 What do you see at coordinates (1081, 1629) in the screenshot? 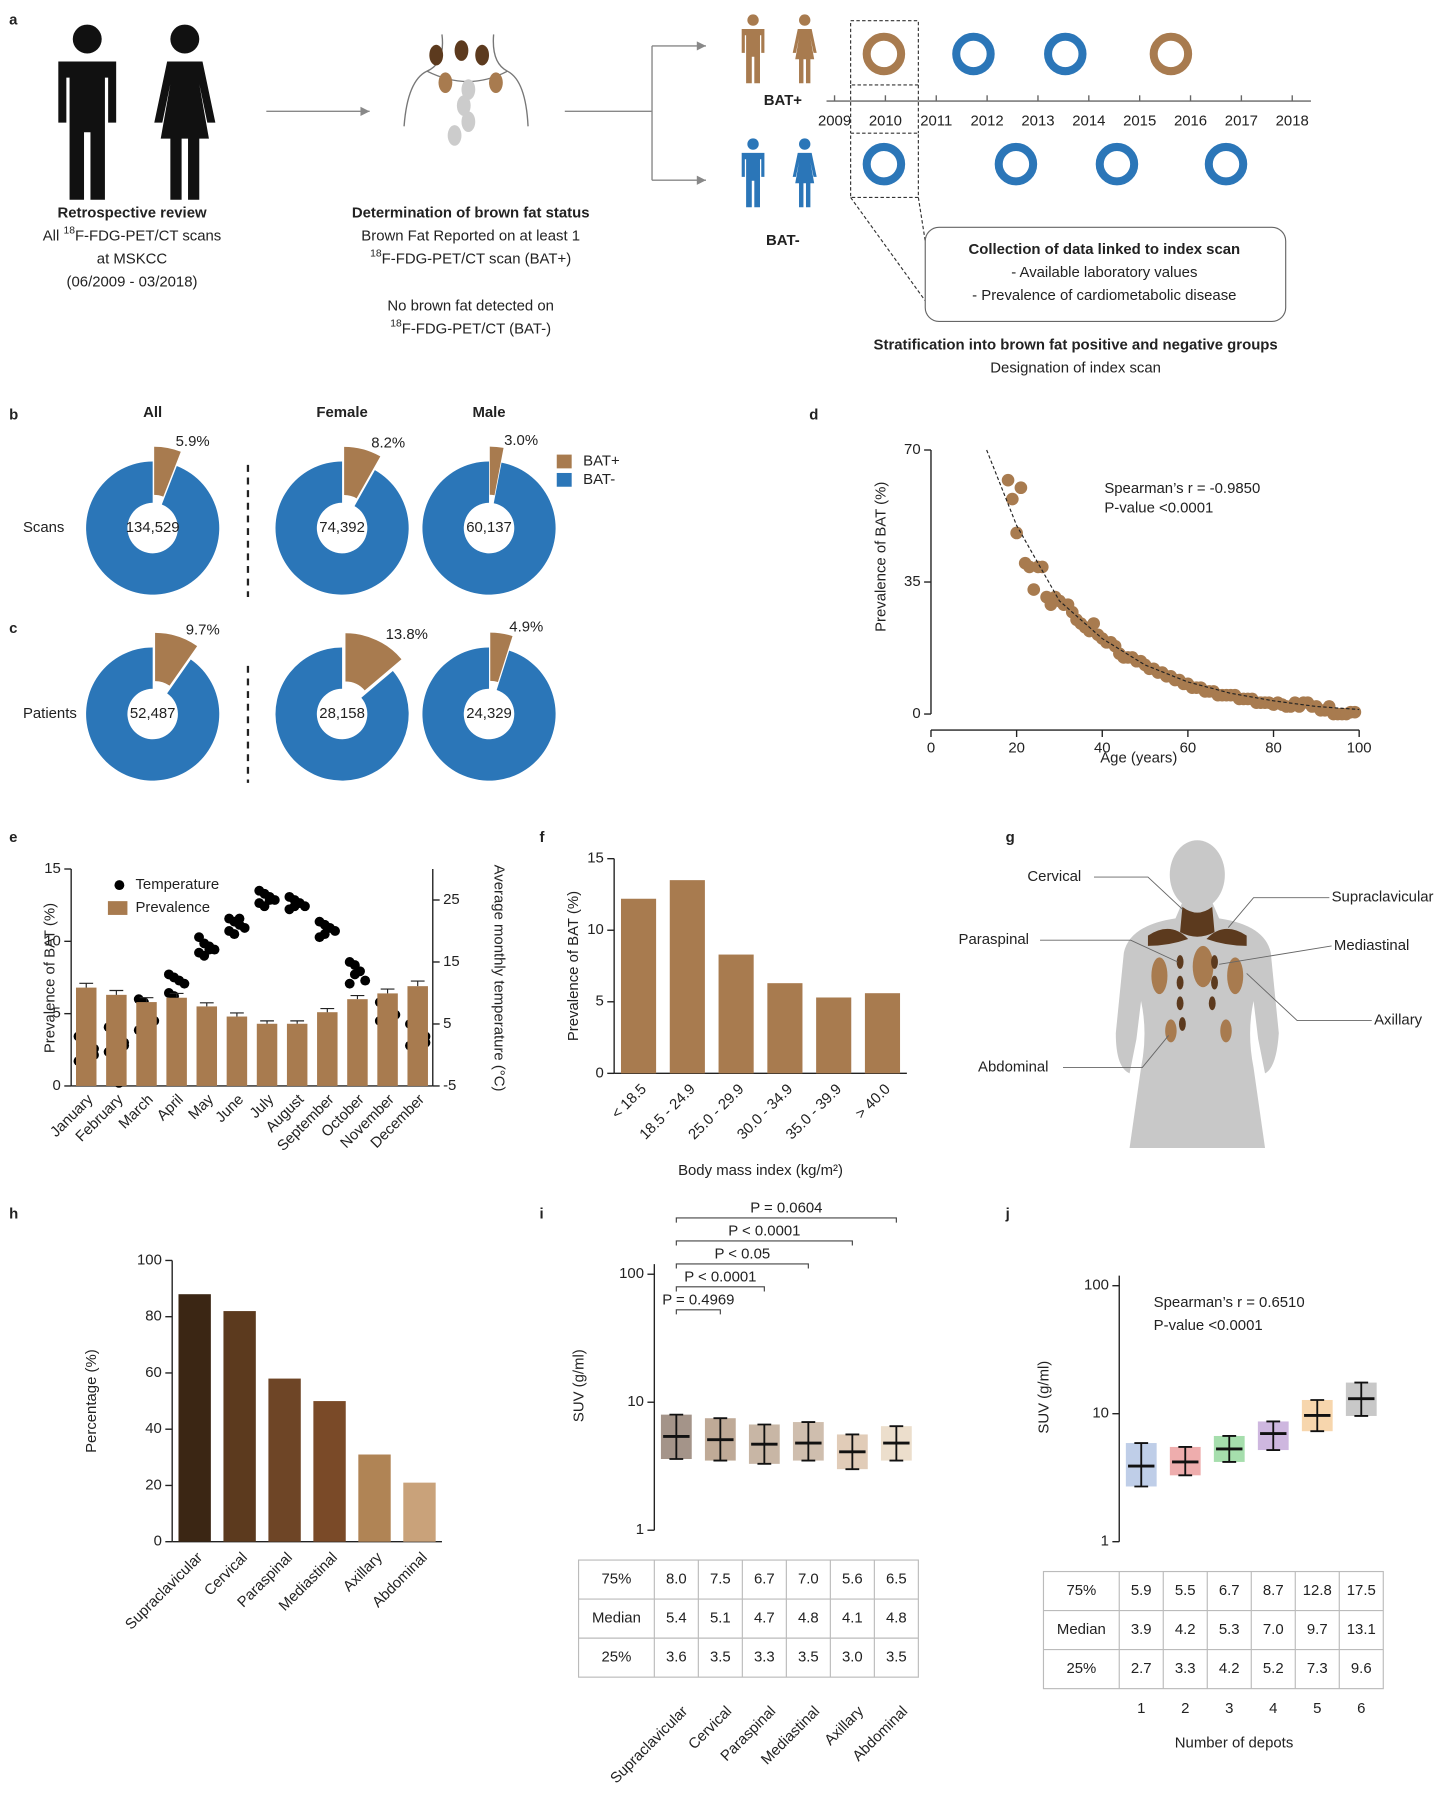
I see `table-row-label: Median` at bounding box center [1081, 1629].